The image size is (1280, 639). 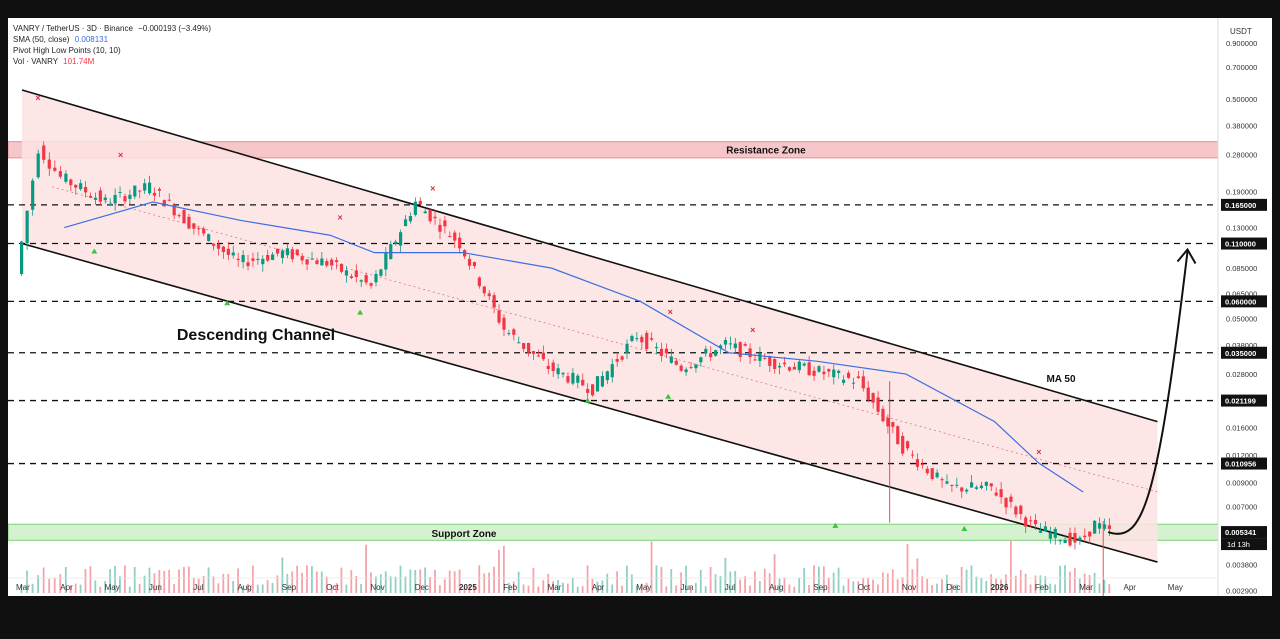 What do you see at coordinates (1148, 393) in the screenshot?
I see `projection-curve` at bounding box center [1148, 393].